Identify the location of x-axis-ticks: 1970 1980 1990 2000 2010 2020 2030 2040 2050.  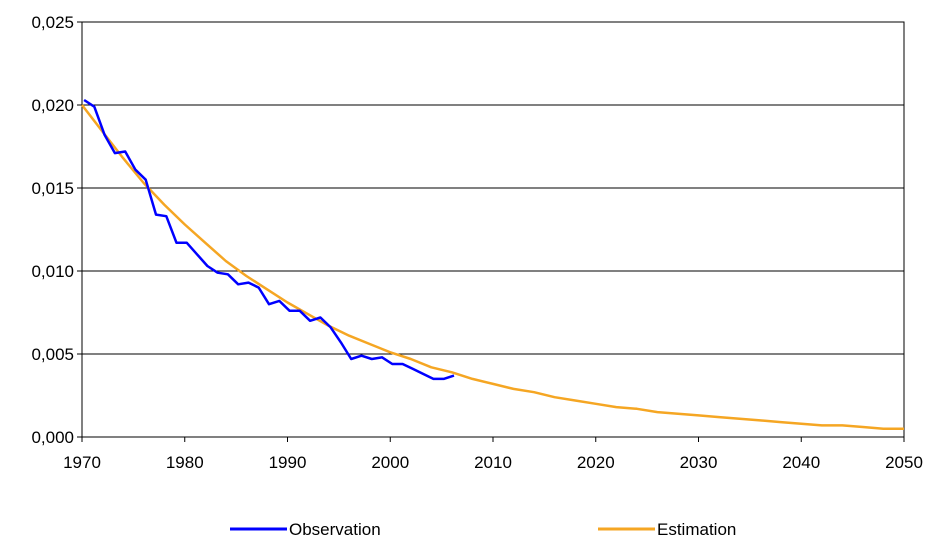
(493, 454).